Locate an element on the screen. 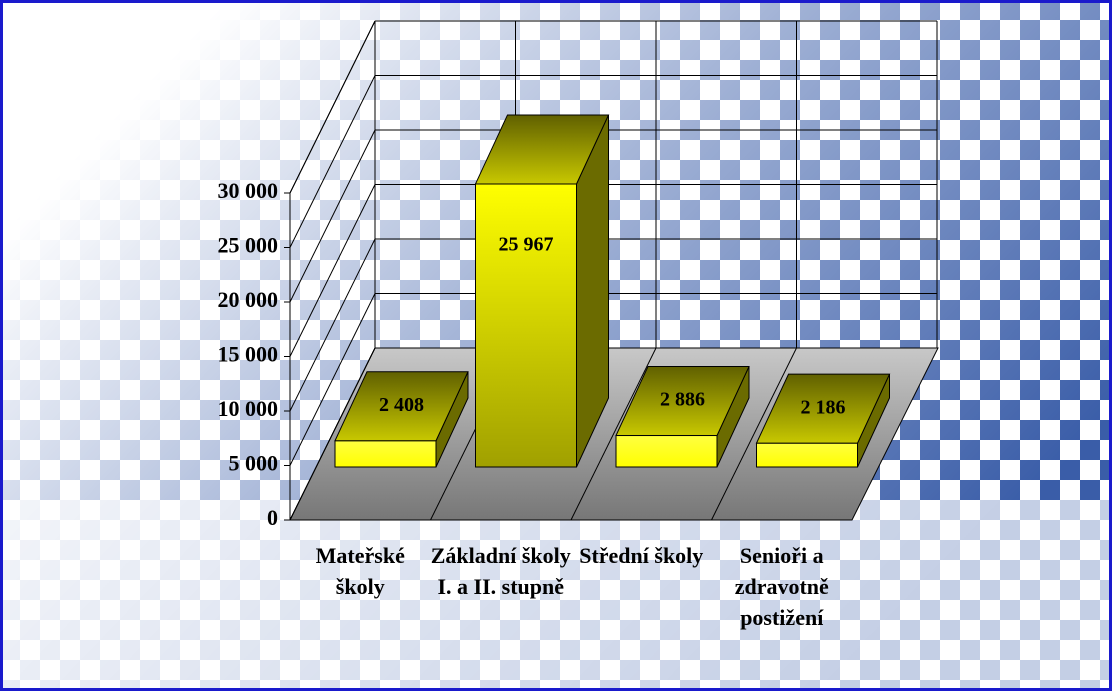 The height and width of the screenshot is (691, 1112). x-tick-label: Střední školy is located at coordinates (641, 555).